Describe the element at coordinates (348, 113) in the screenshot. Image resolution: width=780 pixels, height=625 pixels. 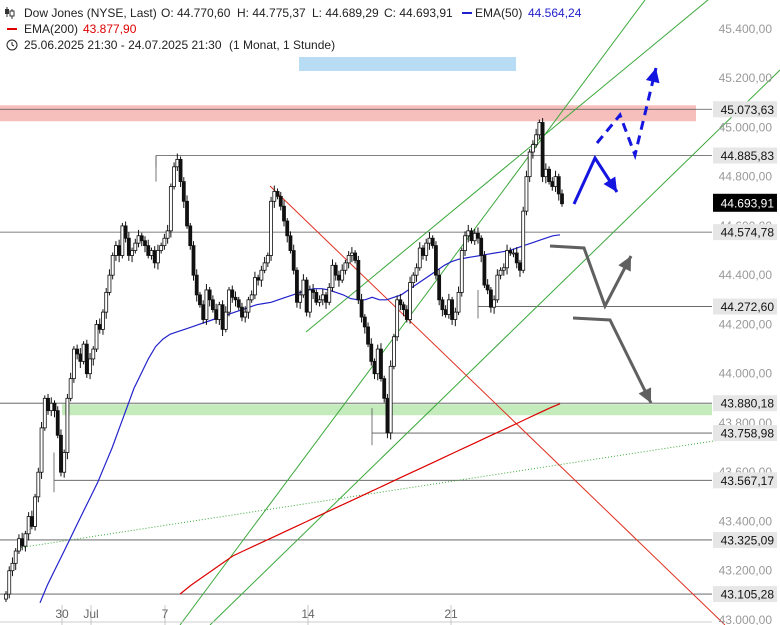
I see `resistance-zone` at that location.